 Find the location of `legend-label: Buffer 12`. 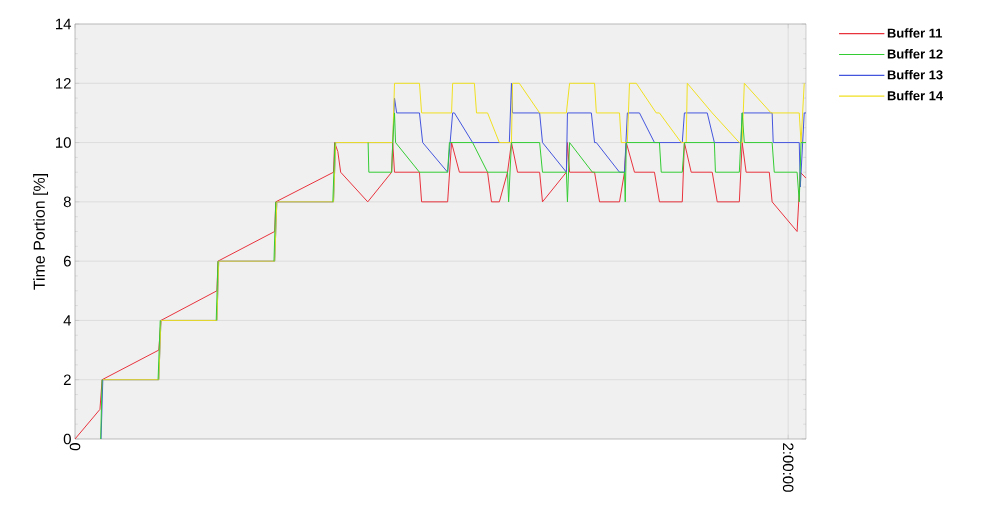

legend-label: Buffer 12 is located at coordinates (915, 54).